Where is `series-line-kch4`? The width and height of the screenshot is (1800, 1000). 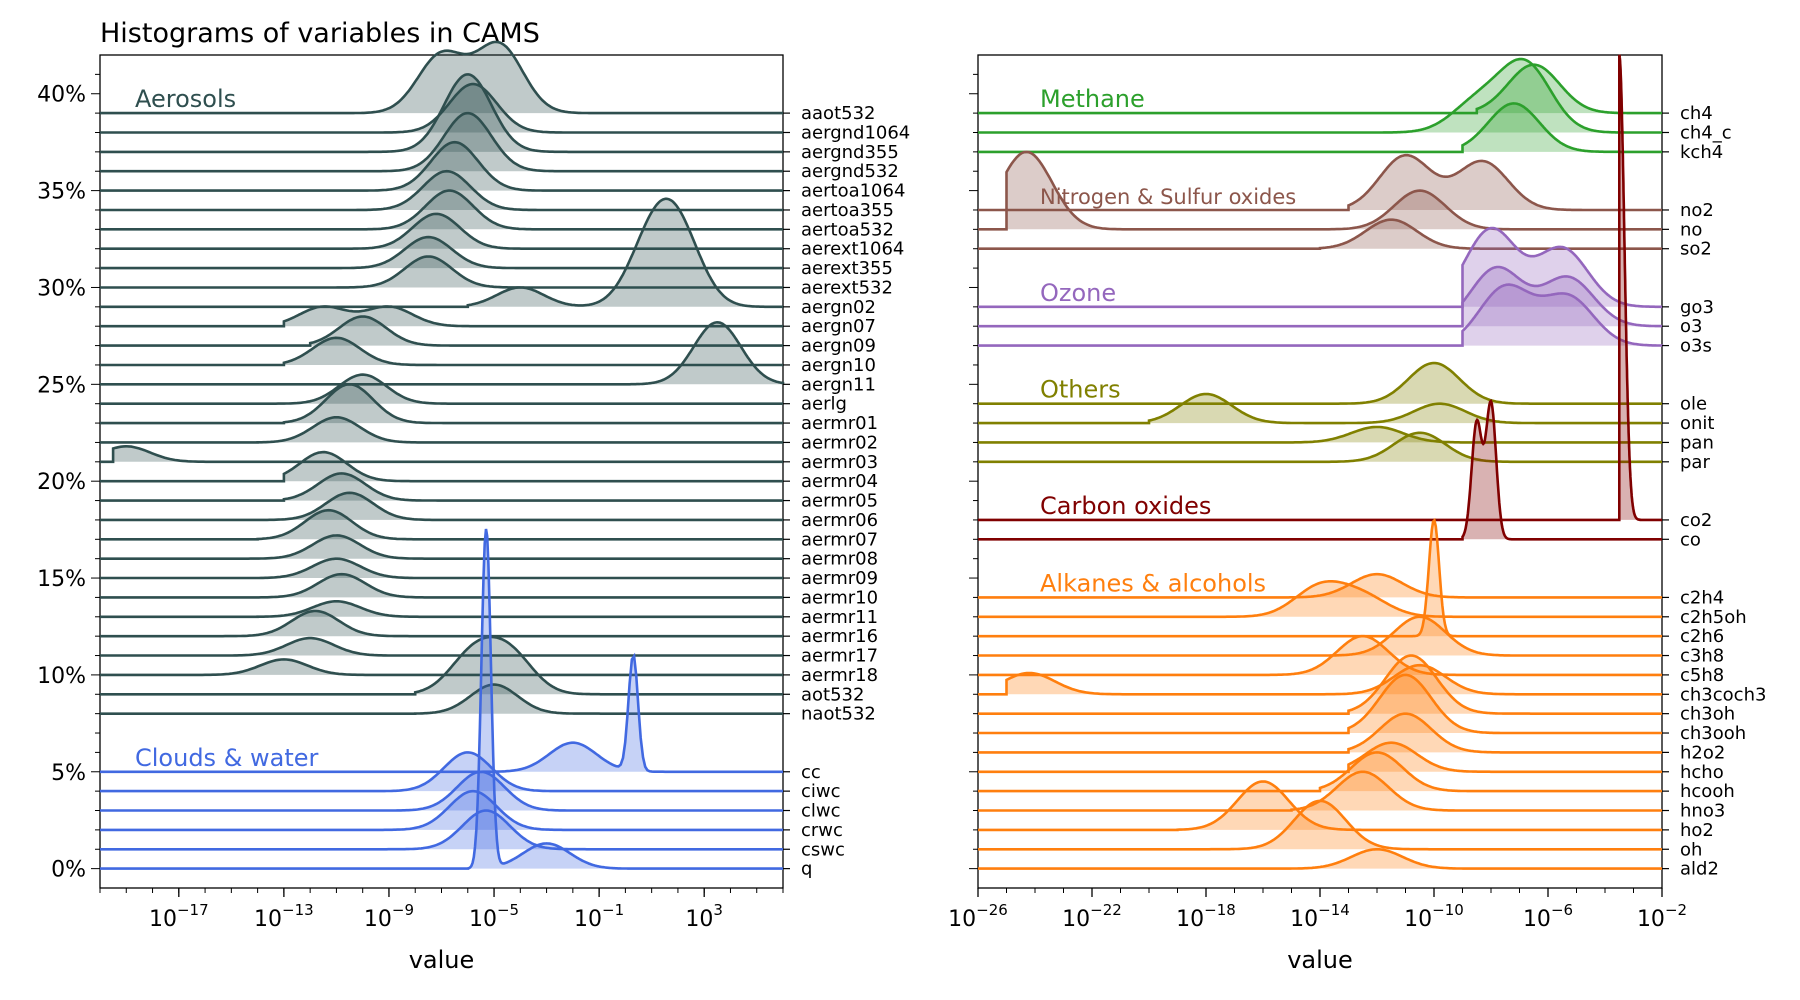
series-line-kch4 is located at coordinates (1320, 128).